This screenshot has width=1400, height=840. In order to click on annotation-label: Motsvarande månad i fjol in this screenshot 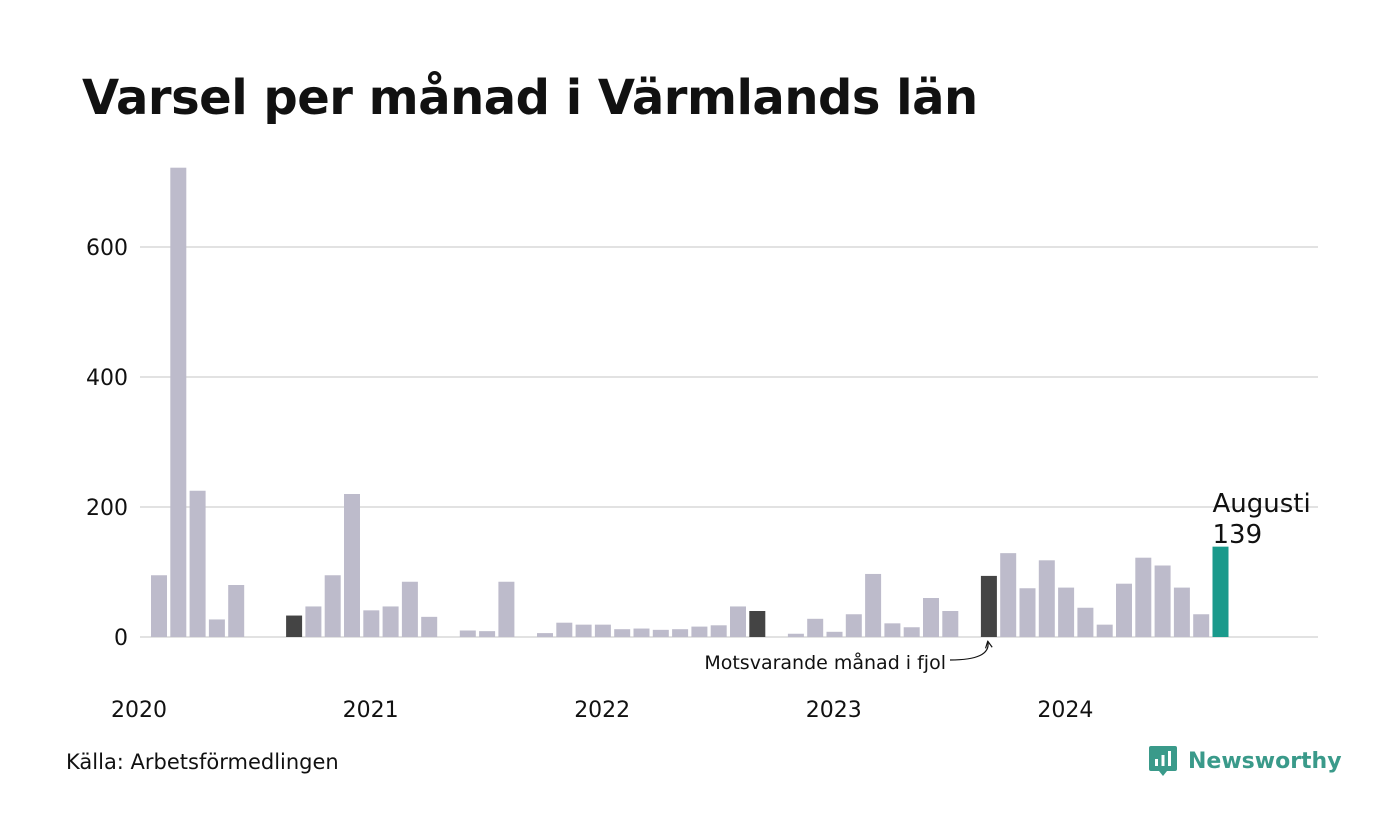, I will do `click(825, 662)`.